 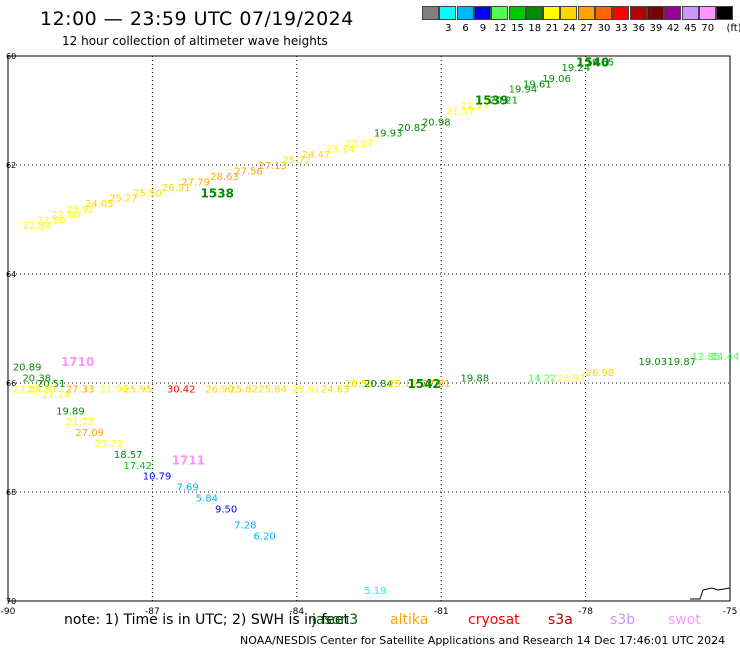 I want to click on wave-height-value: 23.92, so click(x=80, y=210).